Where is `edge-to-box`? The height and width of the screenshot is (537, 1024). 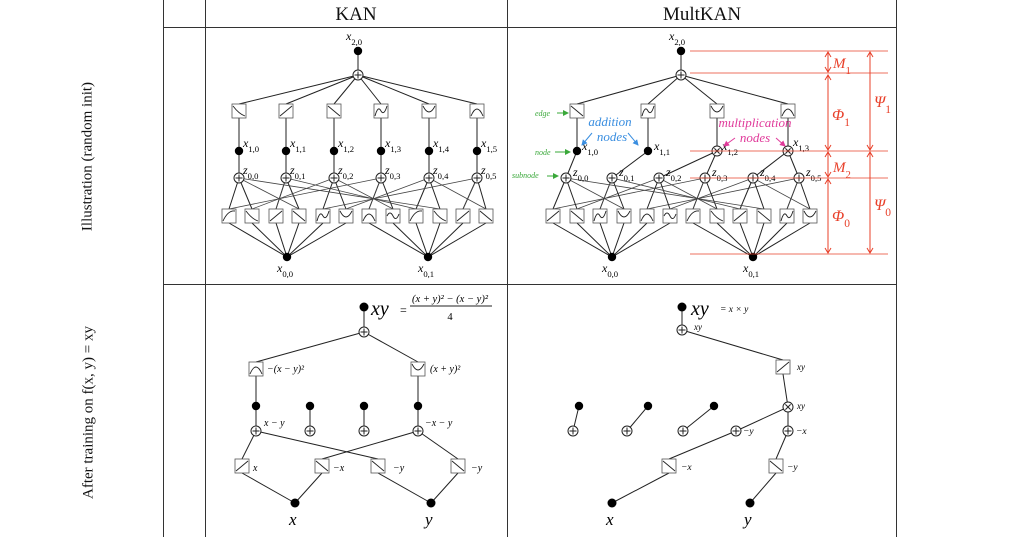
edge-to-box is located at coordinates (732, 345).